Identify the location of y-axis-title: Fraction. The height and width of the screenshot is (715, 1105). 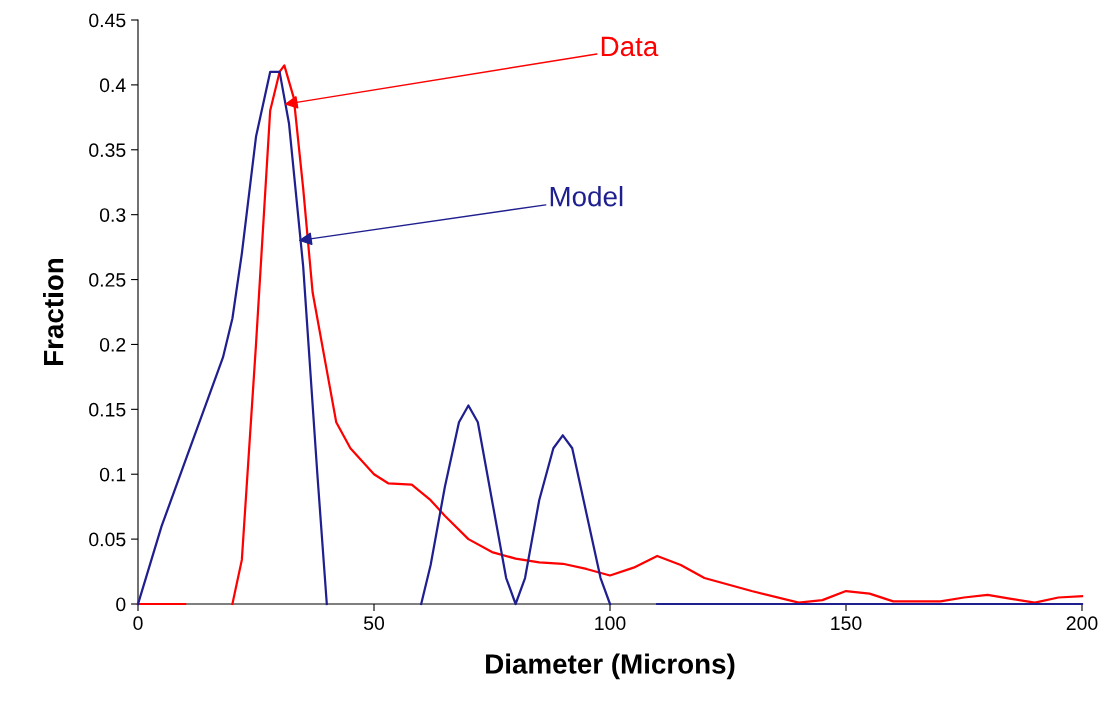
(53, 311).